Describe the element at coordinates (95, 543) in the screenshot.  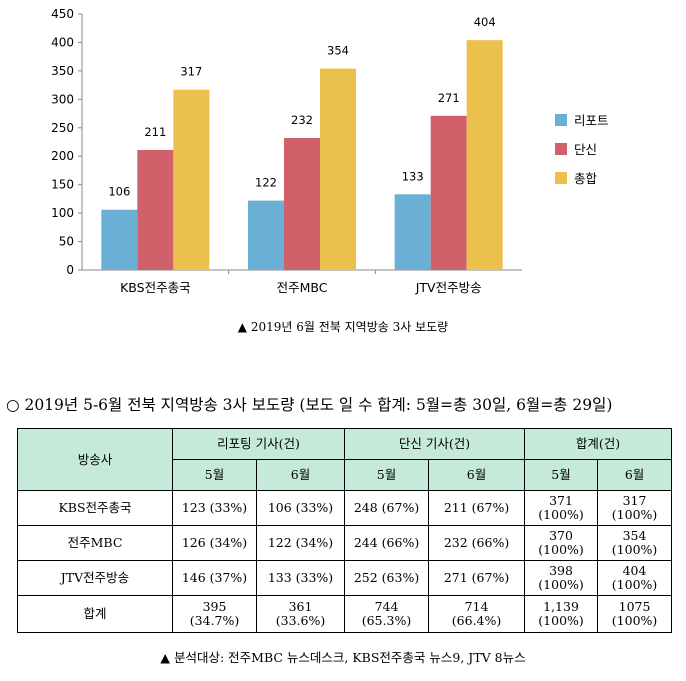
I see `station-cell: 전주MBC` at that location.